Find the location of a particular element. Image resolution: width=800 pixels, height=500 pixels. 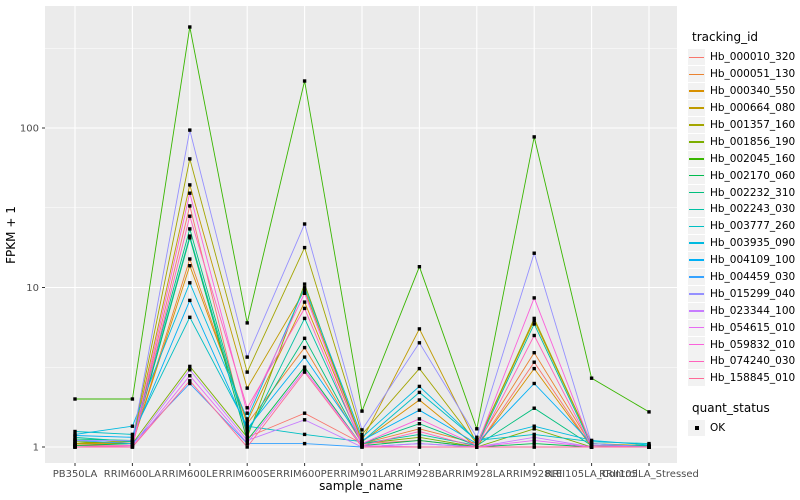

legend-item-label: Hb_002232_310 is located at coordinates (753, 192).